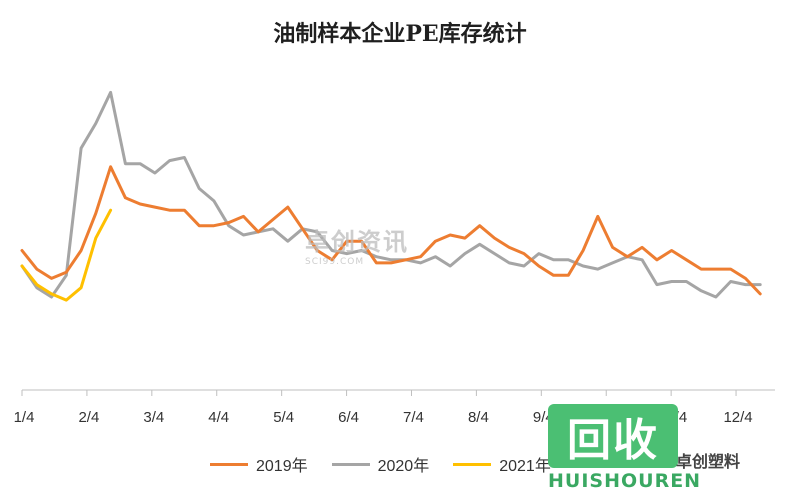  Describe the element at coordinates (708, 461) in the screenshot. I see `logo-brand: 卓创塑料` at that location.